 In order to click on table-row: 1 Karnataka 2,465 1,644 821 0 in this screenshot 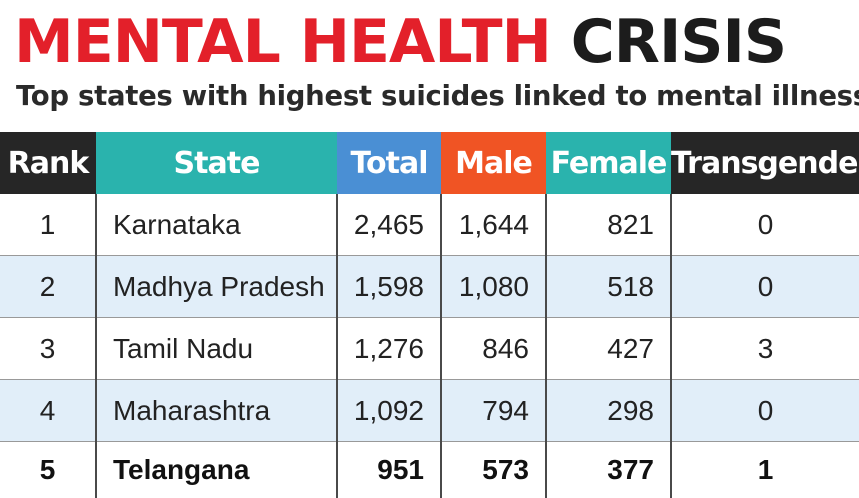, I will do `click(429, 225)`.